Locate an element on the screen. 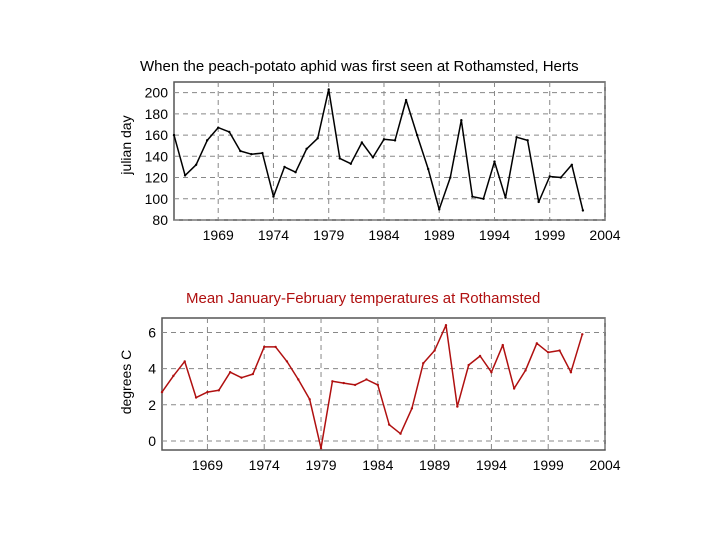  aphid-y-tick-label: 180 is located at coordinates (157, 114).